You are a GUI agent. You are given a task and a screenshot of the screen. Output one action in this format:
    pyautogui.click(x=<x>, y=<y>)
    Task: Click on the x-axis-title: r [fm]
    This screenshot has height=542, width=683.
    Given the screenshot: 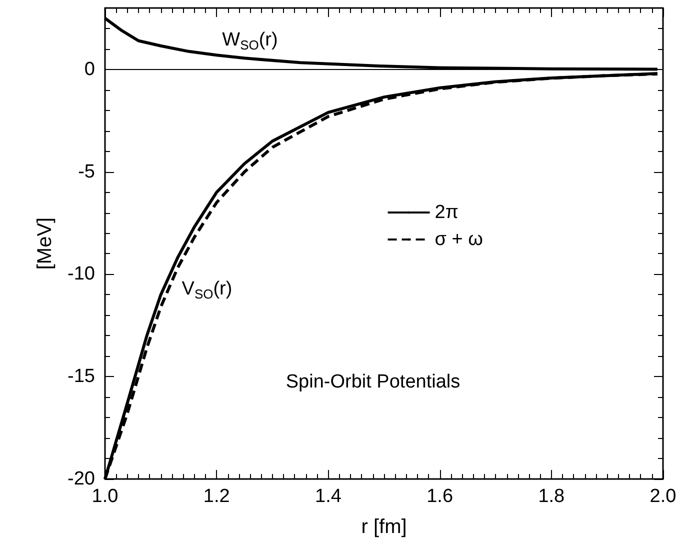 What is the action you would take?
    pyautogui.click(x=384, y=527)
    